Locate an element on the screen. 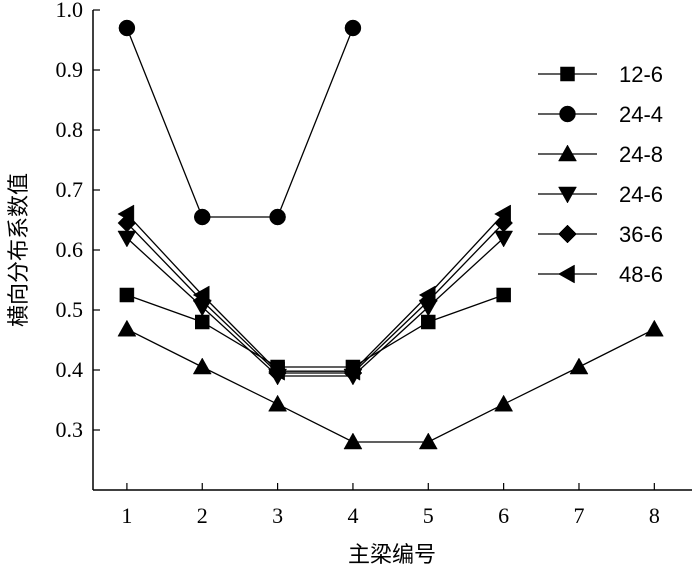  y-tick-label: 0.8 is located at coordinates (70, 129).